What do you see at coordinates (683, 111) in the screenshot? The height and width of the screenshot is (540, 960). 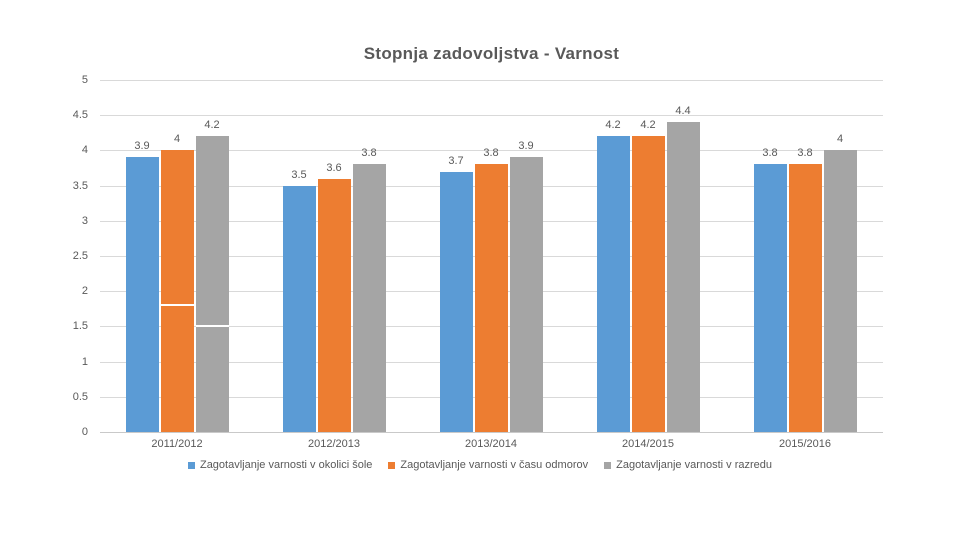 I see `bar-value-label: 4.4` at bounding box center [683, 111].